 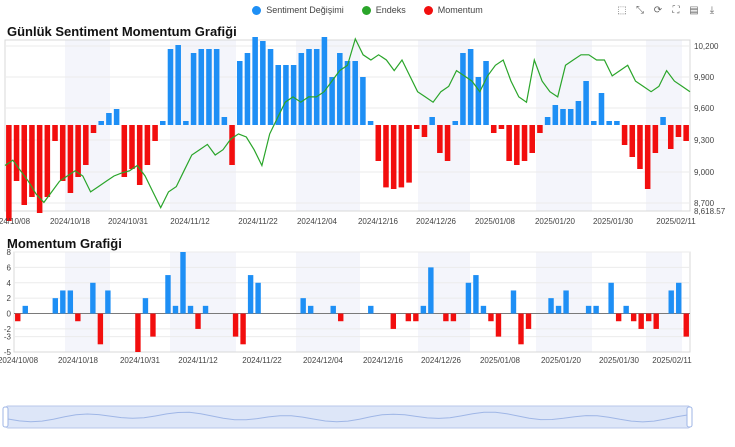 What do you see at coordinates (317, 221) in the screenshot?
I see `chart1-x-tick-label: 2024/12/04` at bounding box center [317, 221].